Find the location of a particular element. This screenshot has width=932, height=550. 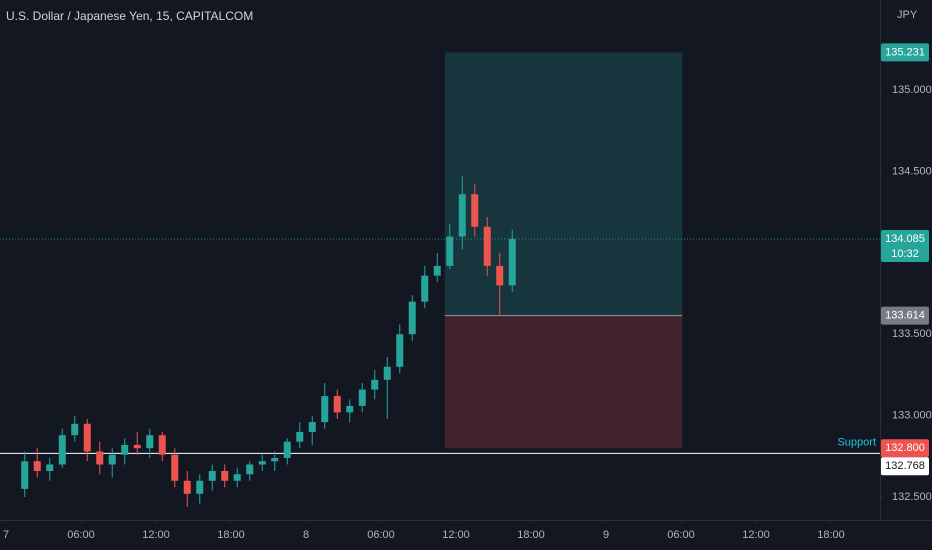

y-tick-label: 134.500 is located at coordinates (912, 171).